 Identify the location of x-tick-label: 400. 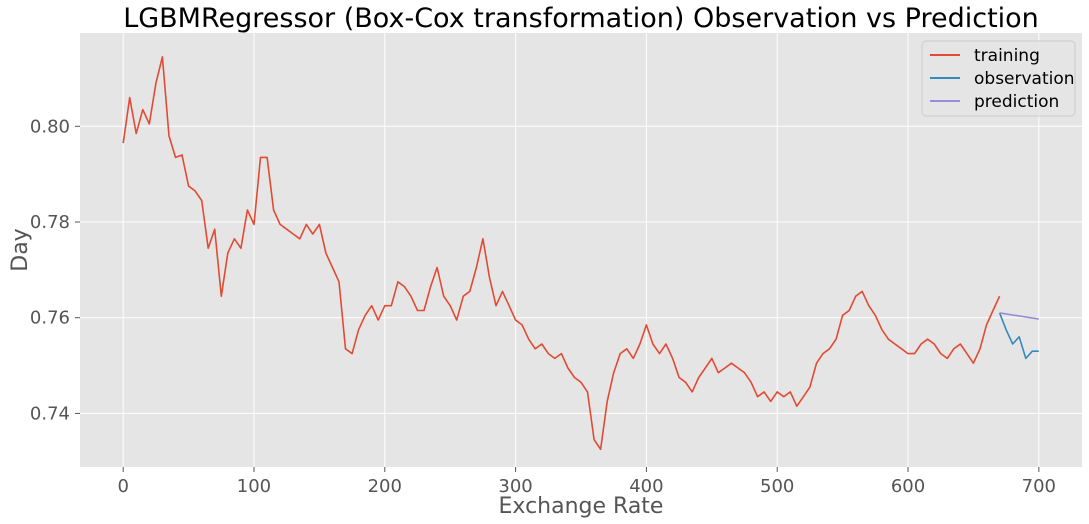
(646, 486).